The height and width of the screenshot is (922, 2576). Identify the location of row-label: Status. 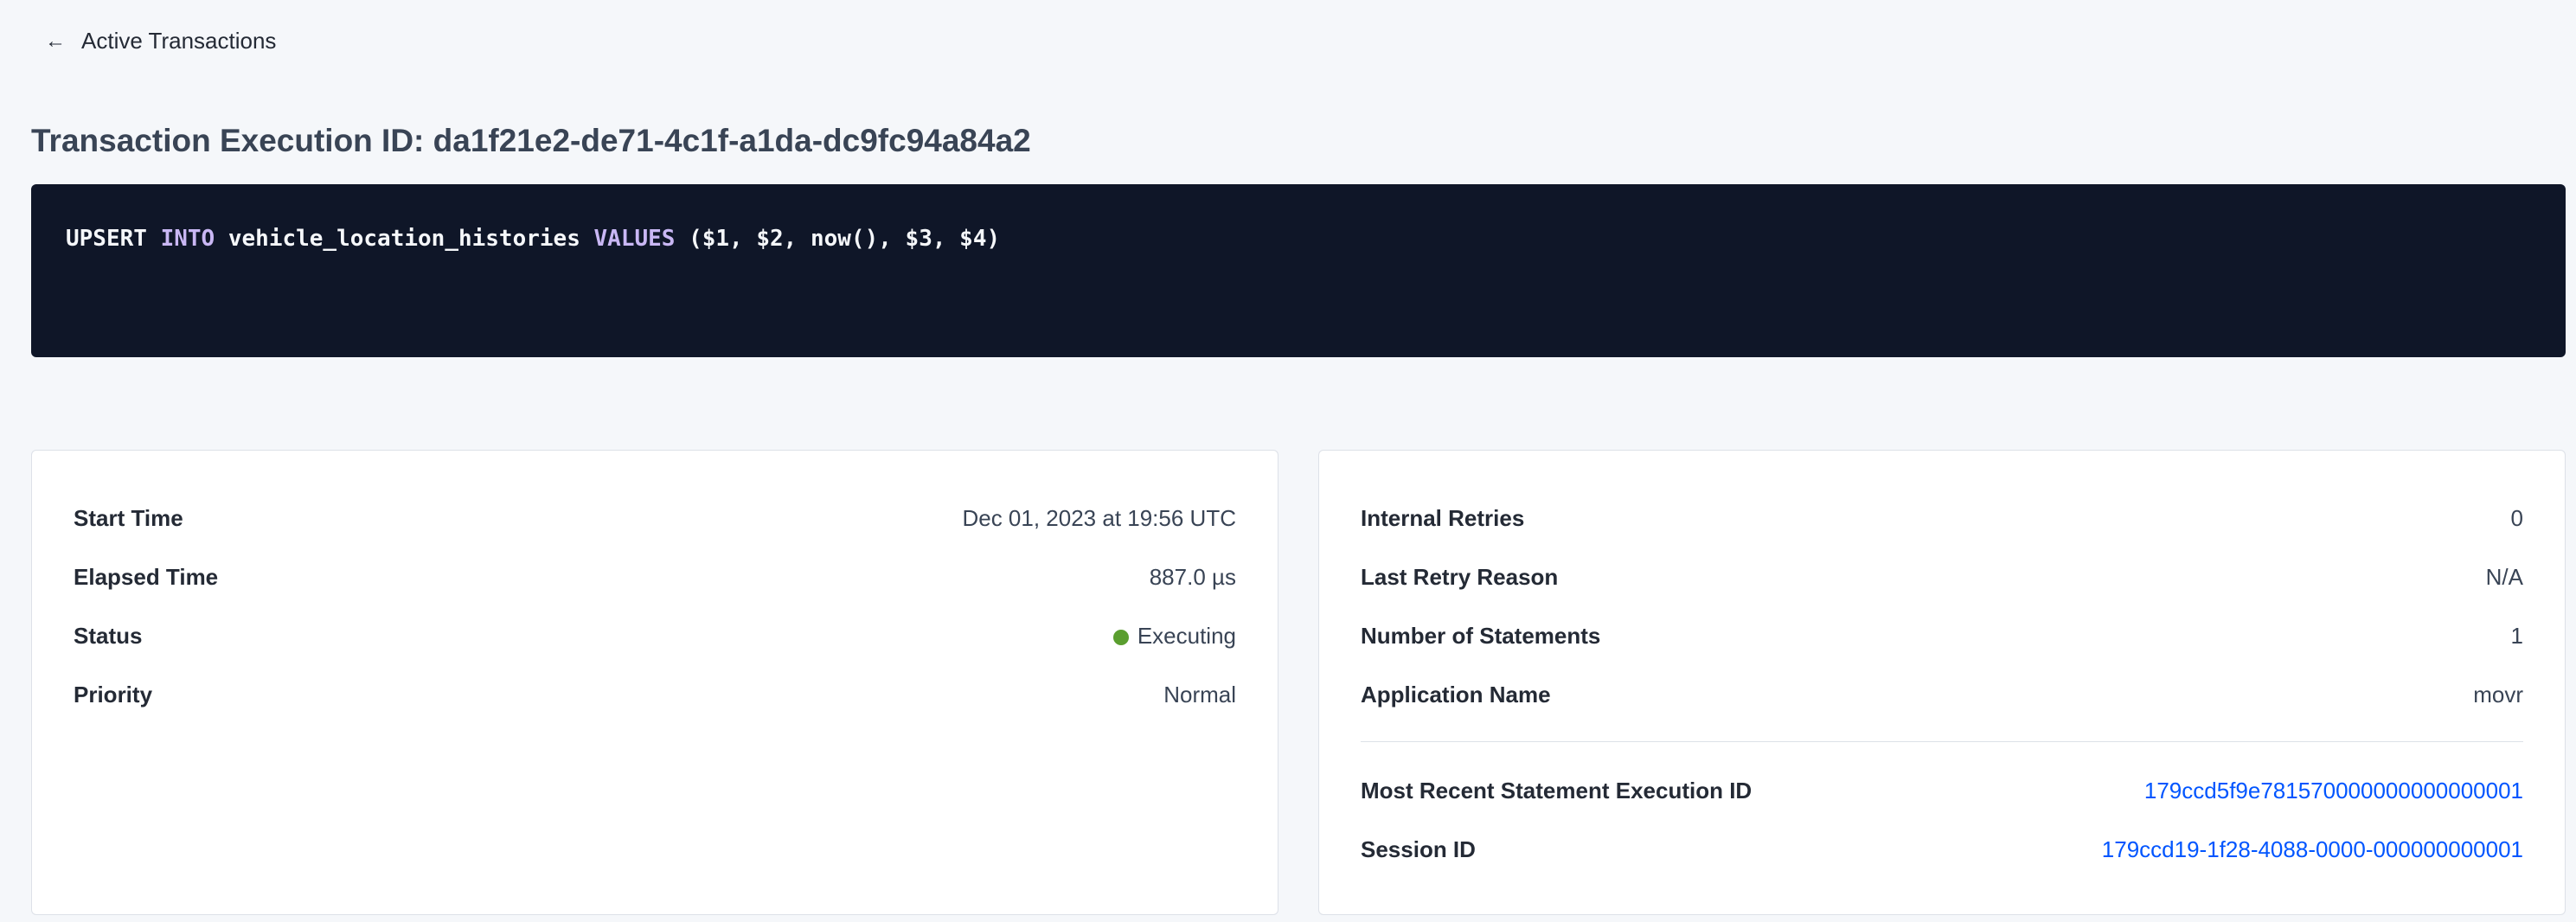
(108, 635).